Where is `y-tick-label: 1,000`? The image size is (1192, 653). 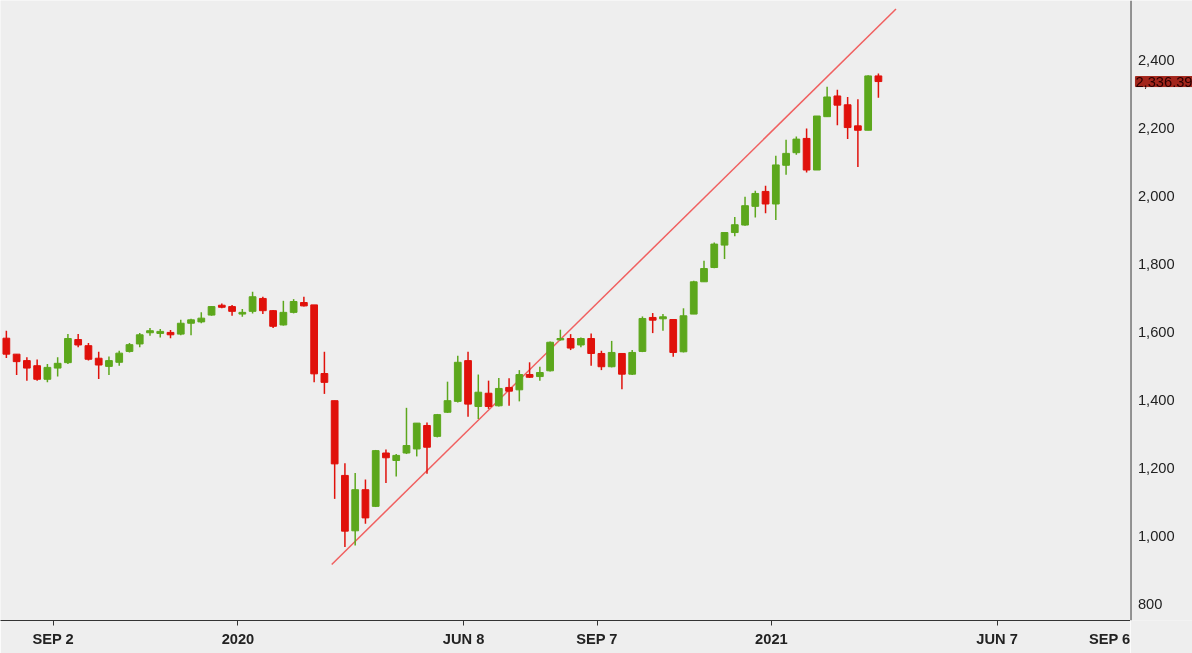 y-tick-label: 1,000 is located at coordinates (1156, 535).